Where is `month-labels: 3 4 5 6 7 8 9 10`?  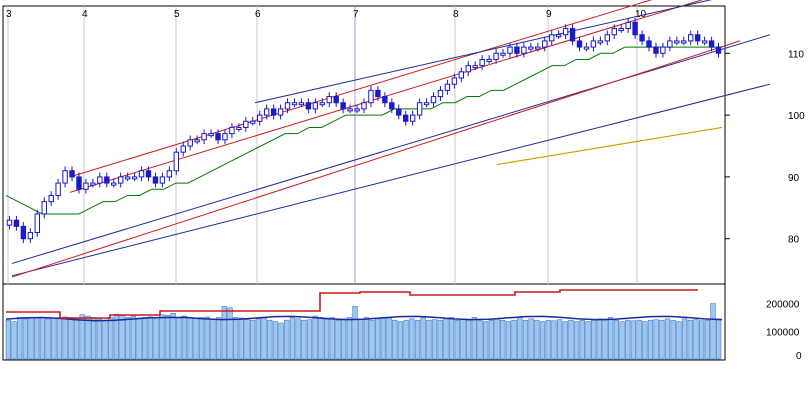
month-labels: 3 4 5 6 7 8 9 10 is located at coordinates (326, 14).